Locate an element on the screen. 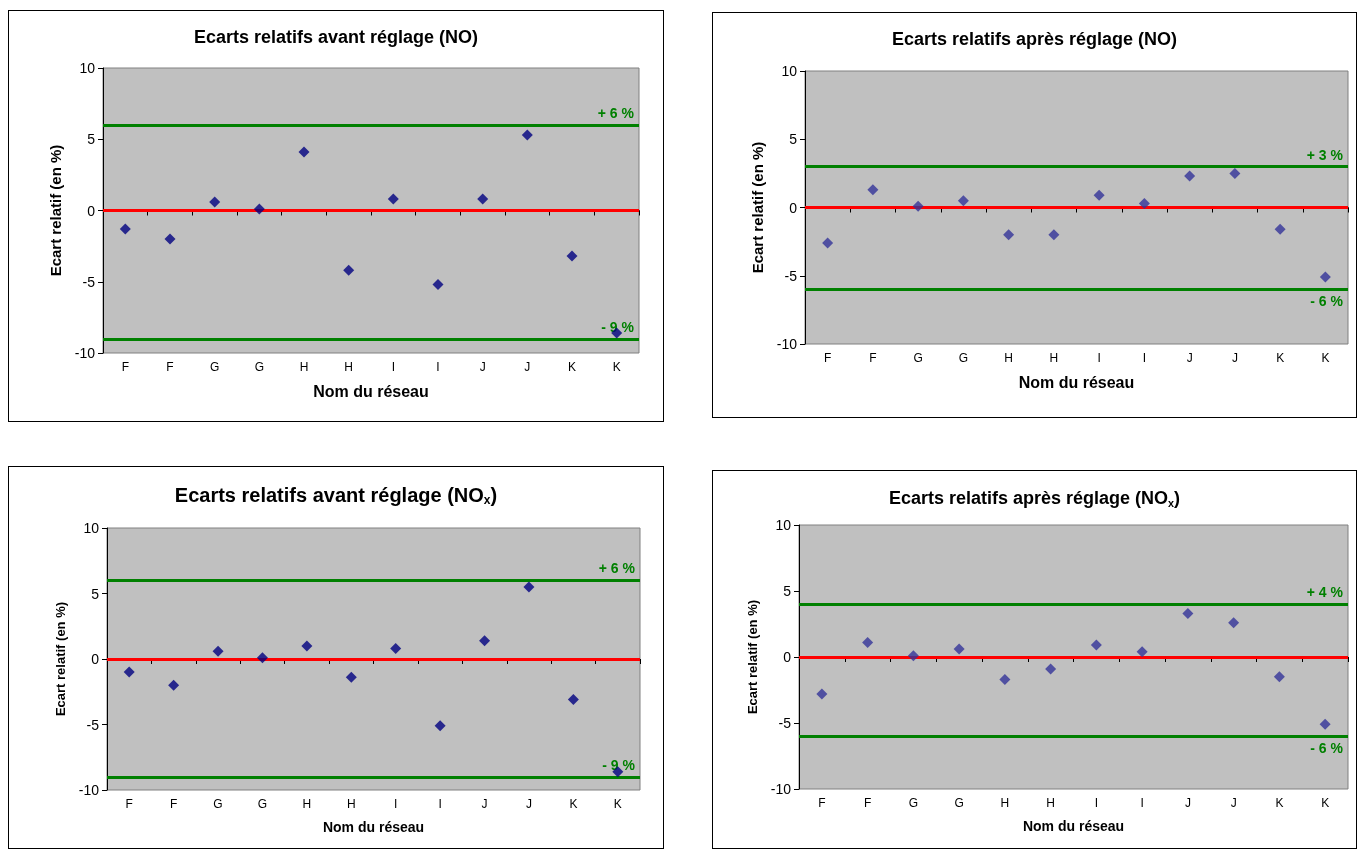 The height and width of the screenshot is (849, 1357). ref-line-label: + 3 % is located at coordinates (1325, 154).